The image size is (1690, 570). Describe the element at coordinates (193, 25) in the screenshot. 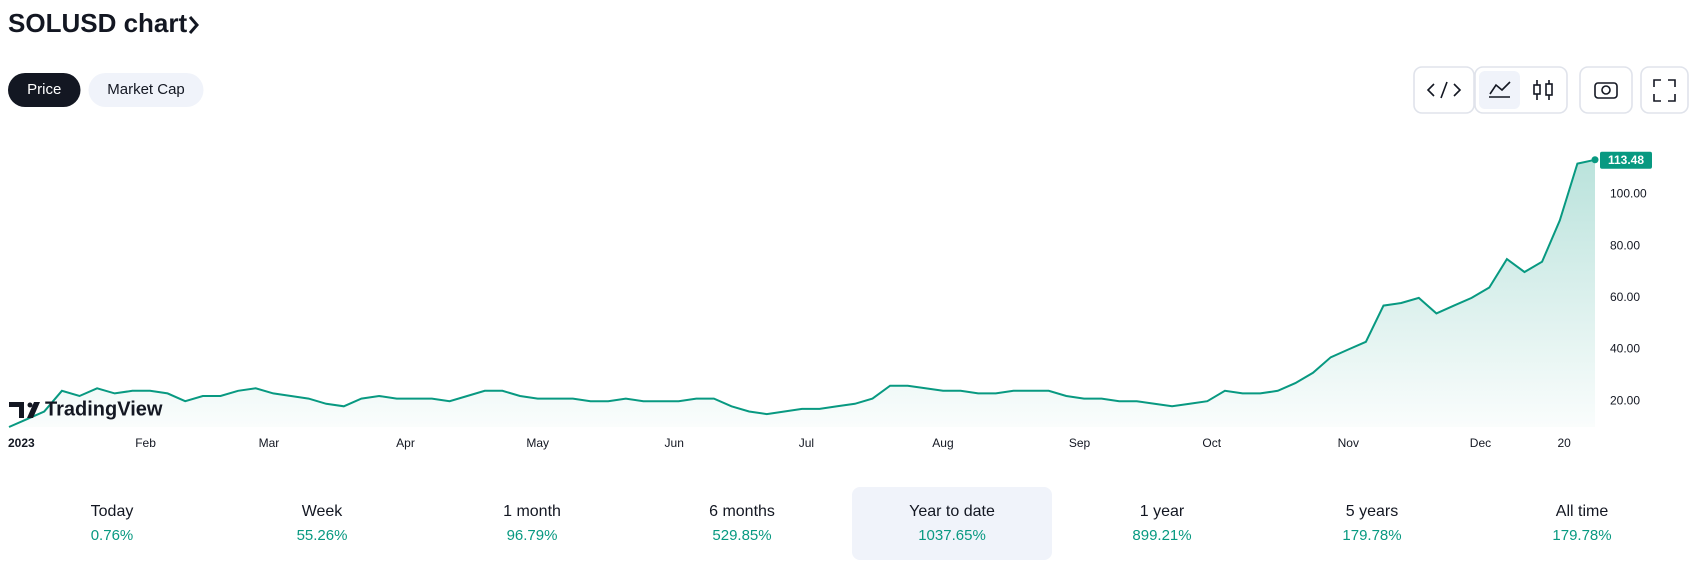

I see `title-chevron` at that location.